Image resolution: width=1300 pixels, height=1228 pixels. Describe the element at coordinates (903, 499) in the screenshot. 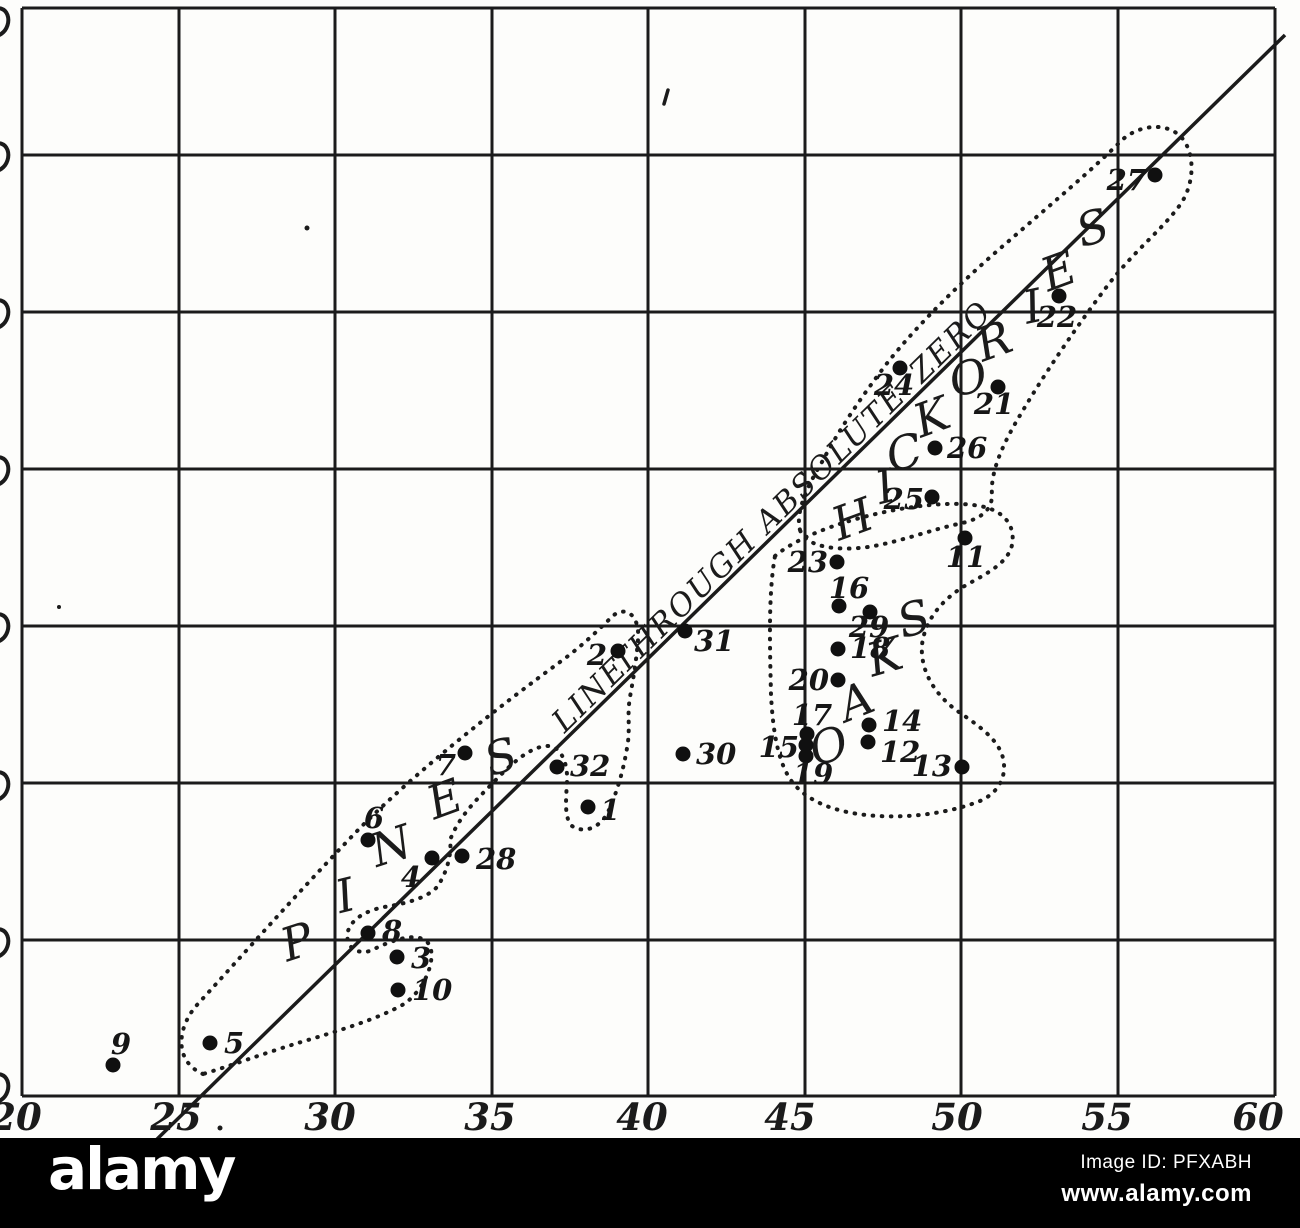

I see `data-point-label: 25` at that location.